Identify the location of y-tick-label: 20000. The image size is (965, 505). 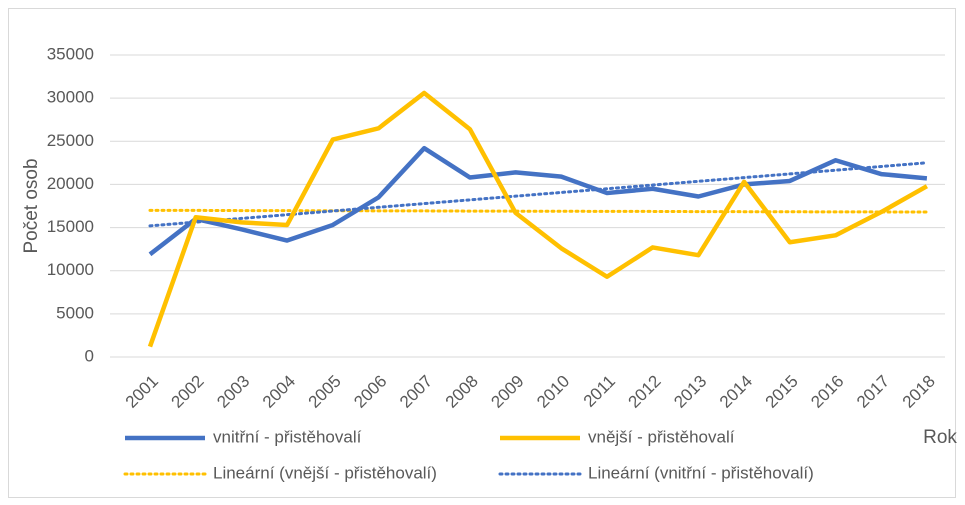
(70, 183).